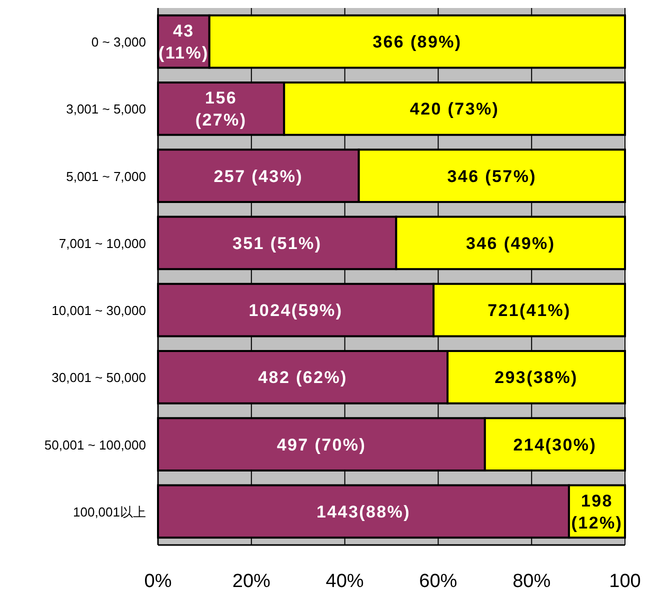 The height and width of the screenshot is (592, 649). Describe the element at coordinates (109, 512) in the screenshot. I see `y-tick-label: 100,001以上` at that location.